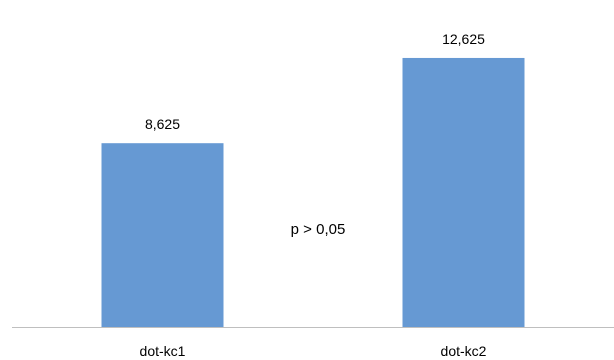 This screenshot has height=360, width=614. I want to click on data-label-dot-kc1: 8,625, so click(162, 124).